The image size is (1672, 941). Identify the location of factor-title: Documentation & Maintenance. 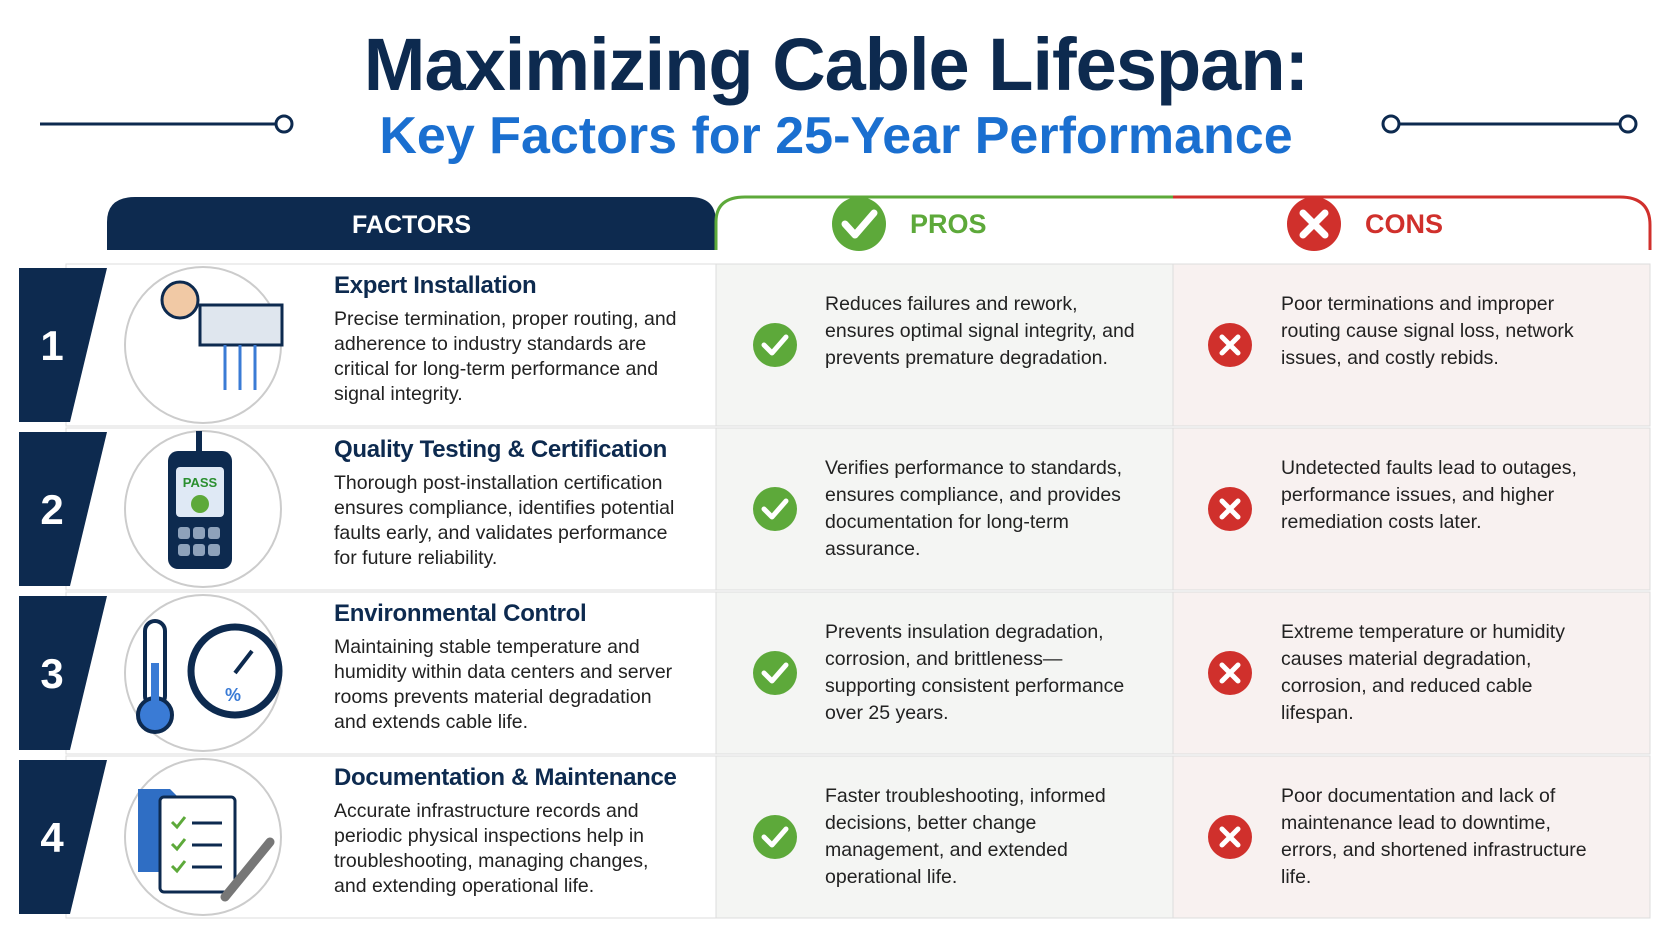
(505, 777).